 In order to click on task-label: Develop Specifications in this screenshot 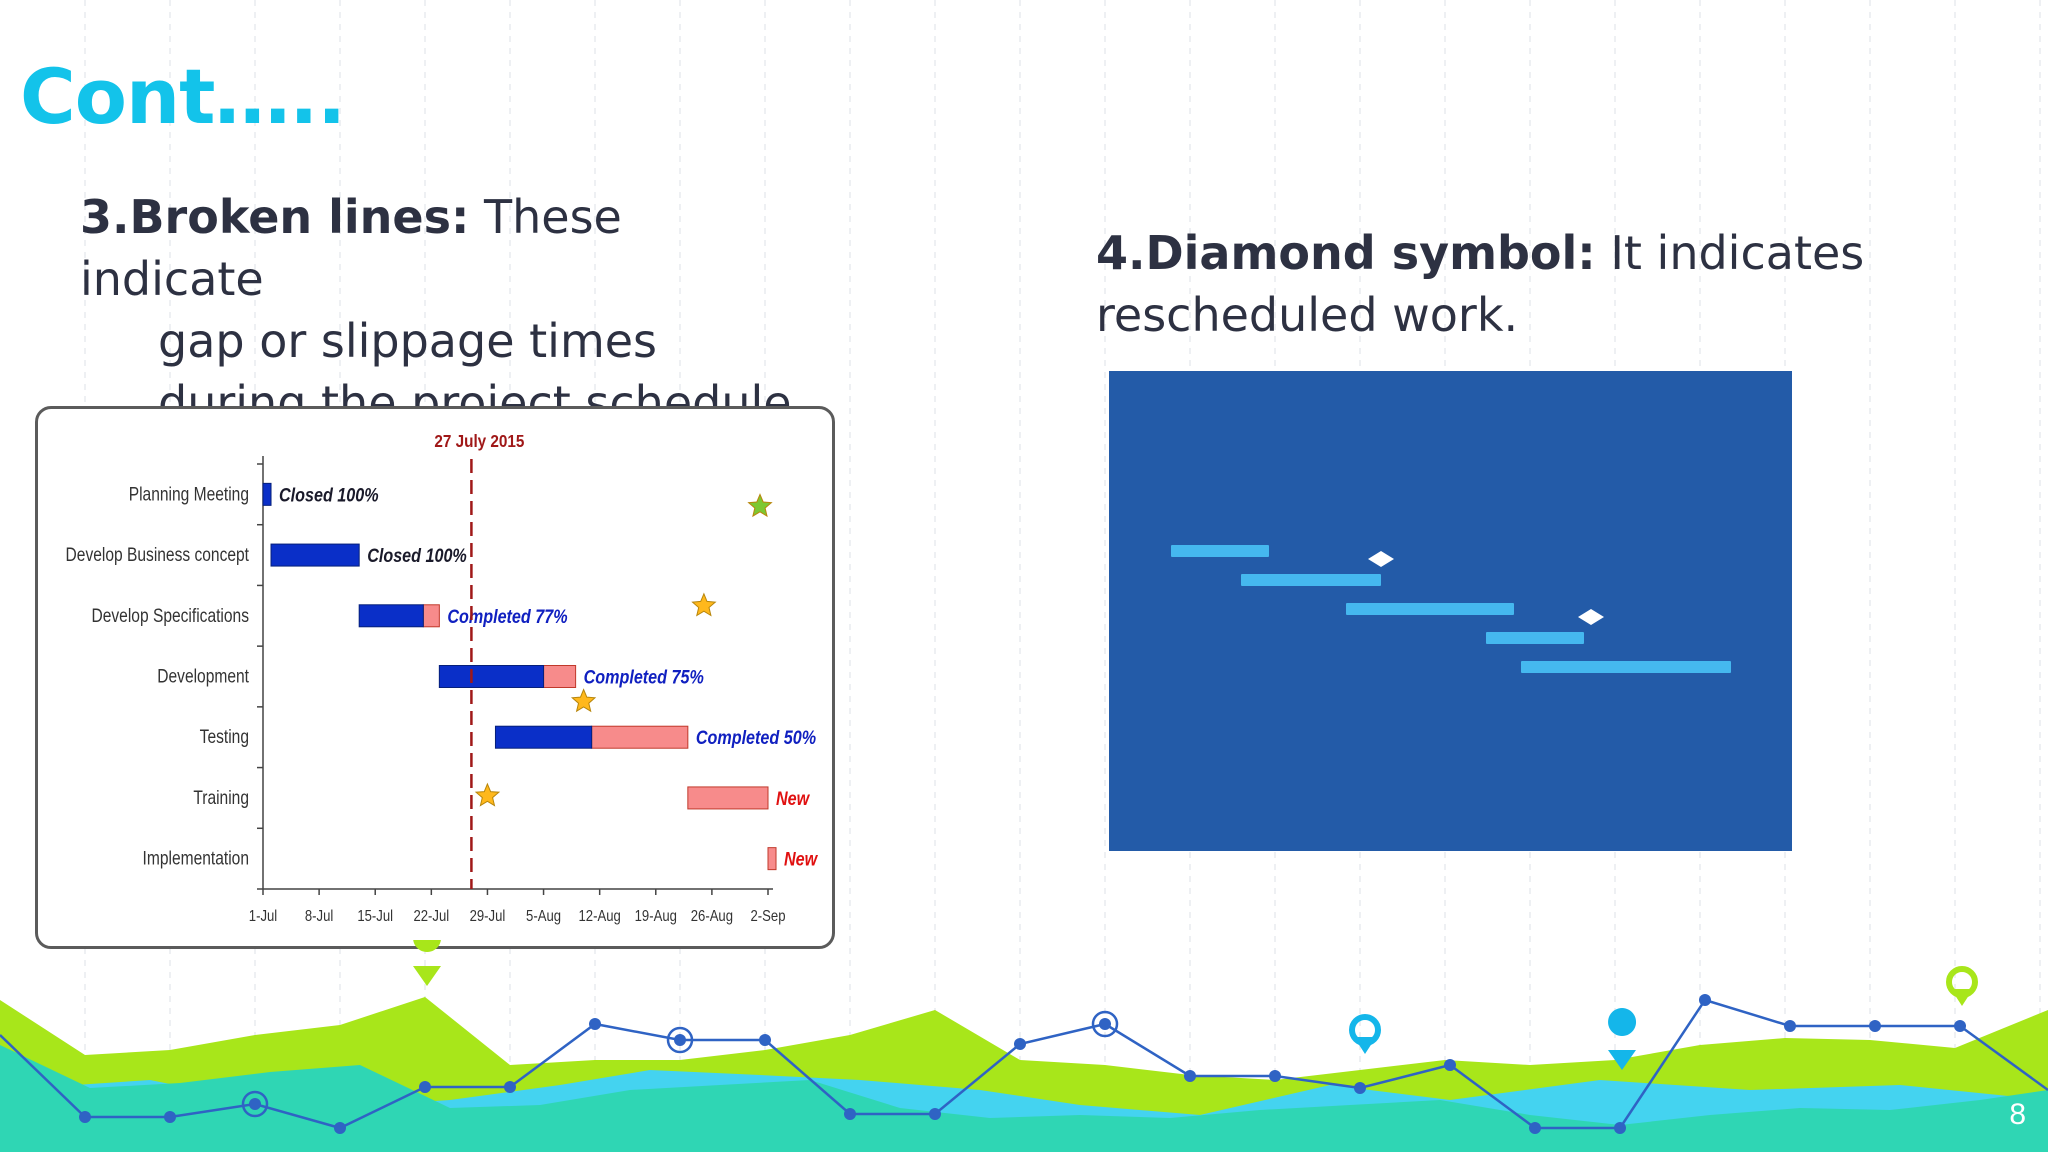, I will do `click(171, 615)`.